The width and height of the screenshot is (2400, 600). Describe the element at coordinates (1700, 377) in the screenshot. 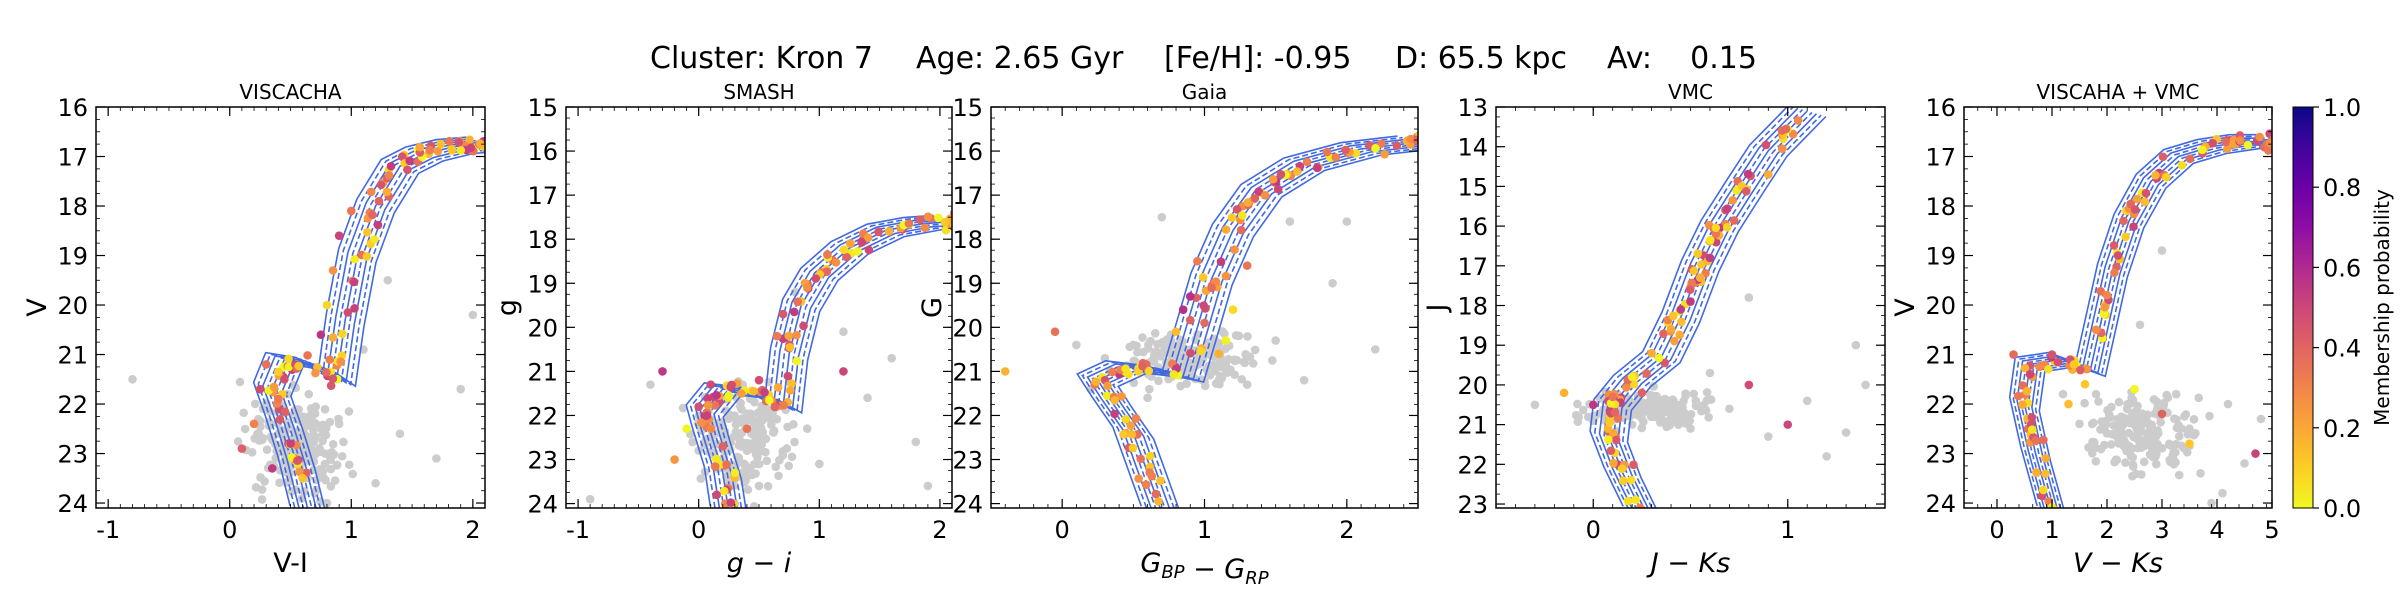

I see `field-stars` at that location.